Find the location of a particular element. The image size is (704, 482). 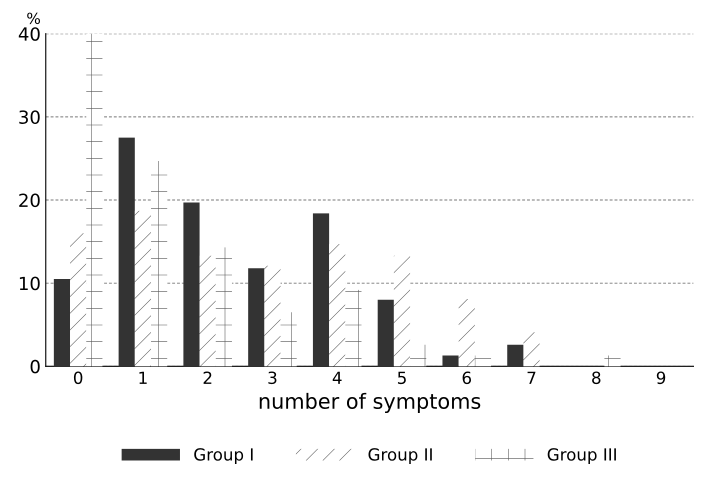

legend-label: Group III is located at coordinates (582, 456).